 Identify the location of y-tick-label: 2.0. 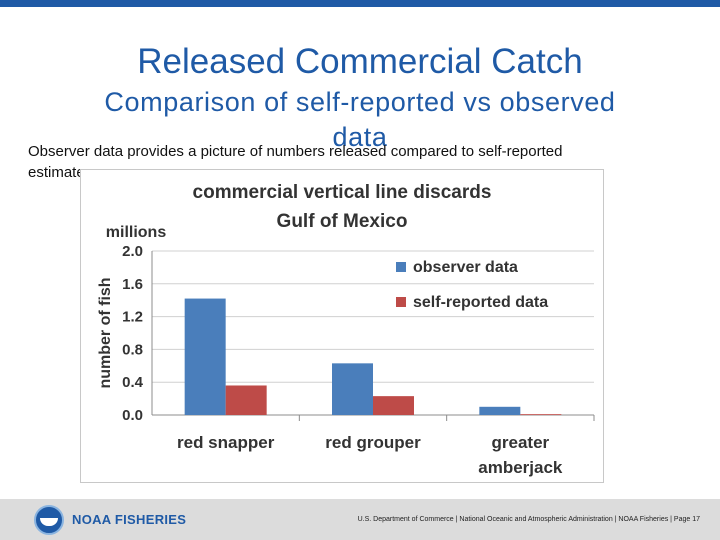
(132, 251).